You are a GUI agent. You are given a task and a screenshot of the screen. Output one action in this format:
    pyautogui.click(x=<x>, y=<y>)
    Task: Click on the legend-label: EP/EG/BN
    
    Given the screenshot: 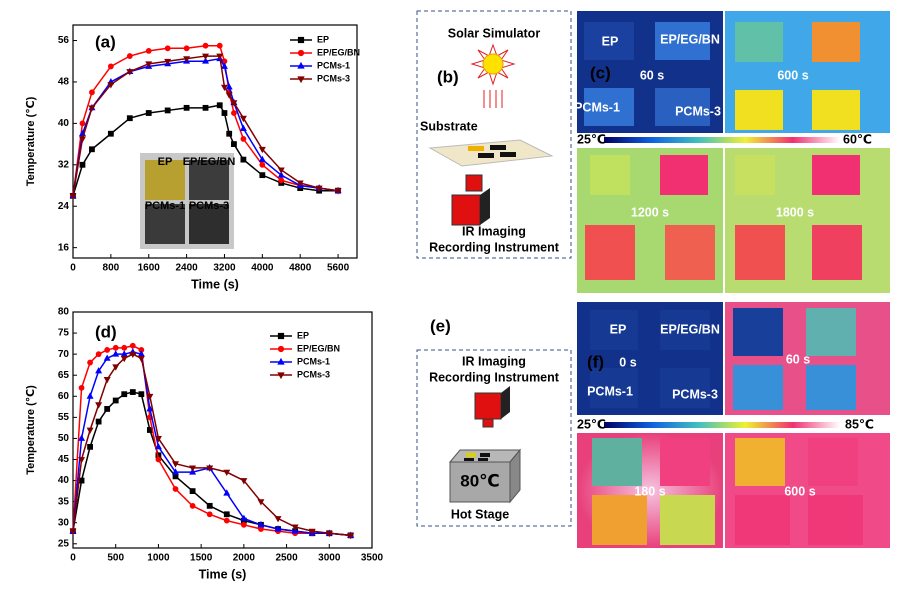 What is the action you would take?
    pyautogui.click(x=318, y=348)
    